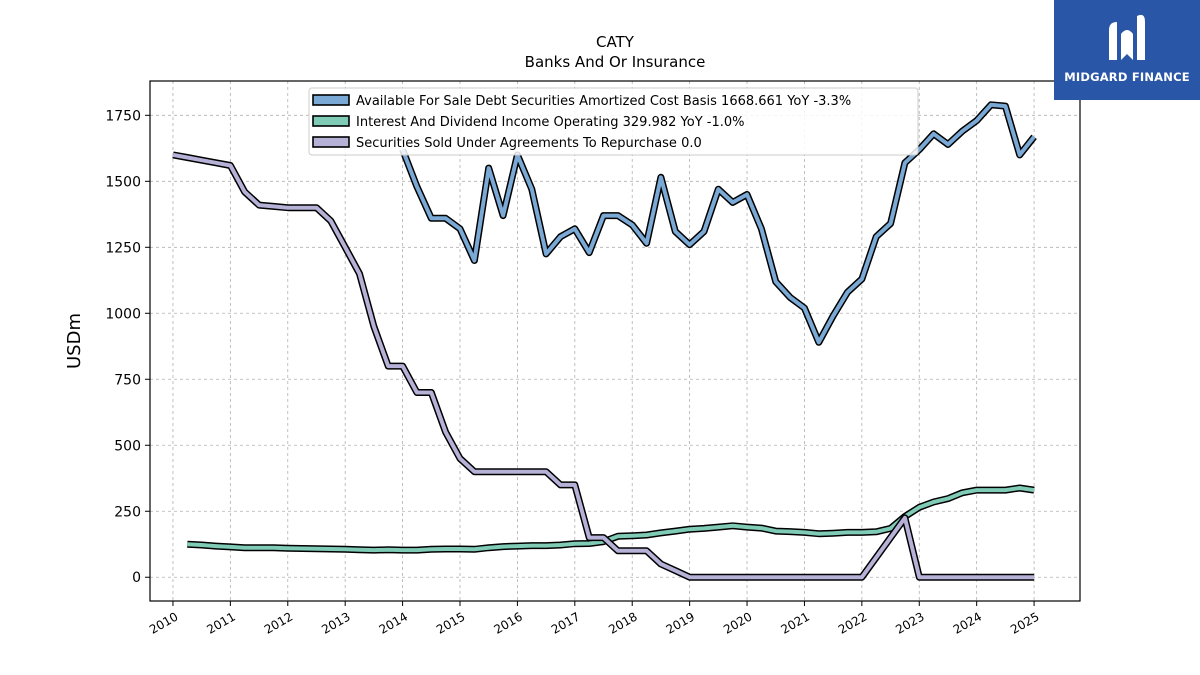  What do you see at coordinates (74, 341) in the screenshot?
I see `y-axis-label: USDm` at bounding box center [74, 341].